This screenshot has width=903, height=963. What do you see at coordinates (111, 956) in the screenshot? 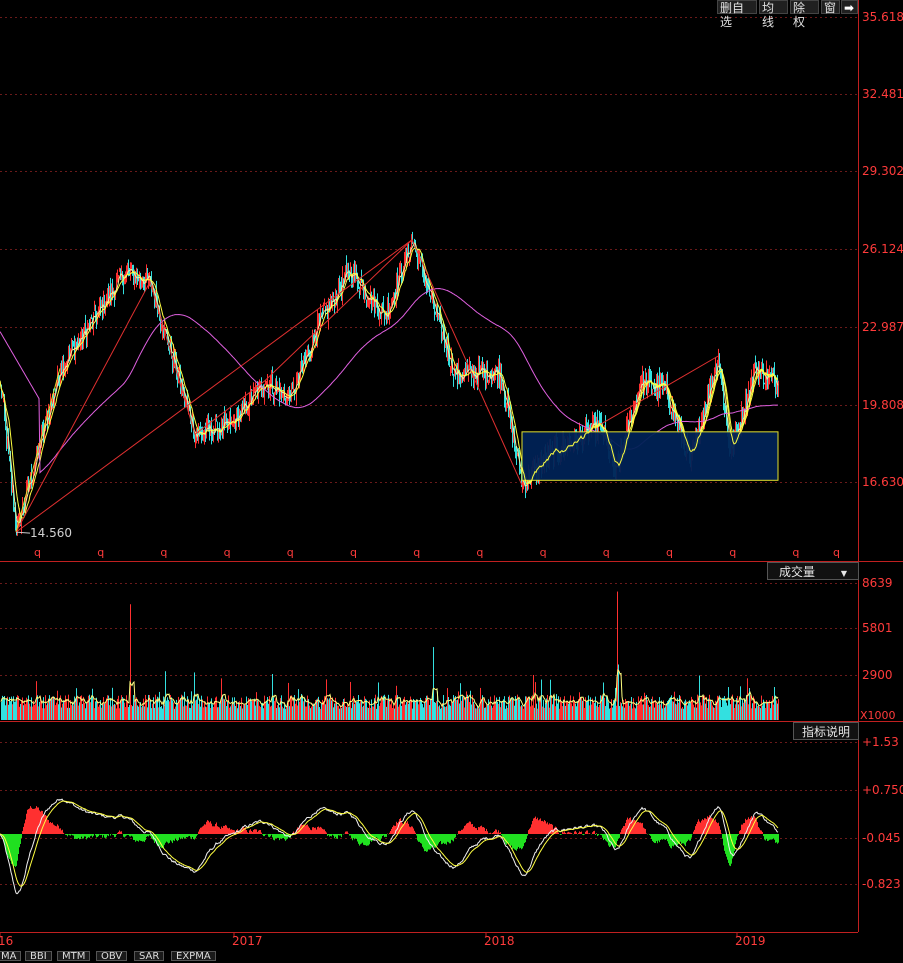
I see `tab-obv: OBV` at bounding box center [111, 956].